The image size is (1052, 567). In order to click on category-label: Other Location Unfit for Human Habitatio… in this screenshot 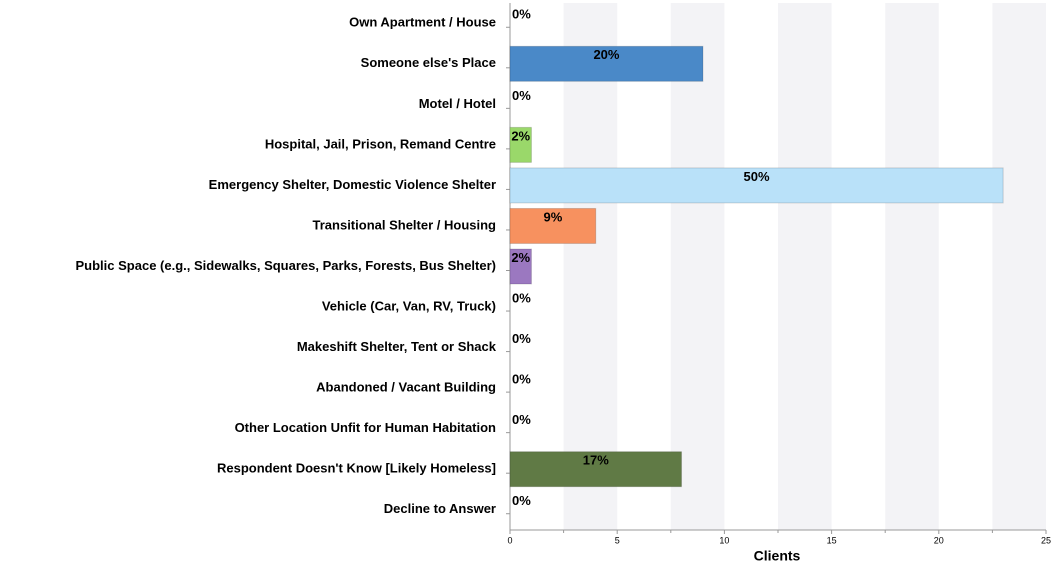, I will do `click(365, 427)`.